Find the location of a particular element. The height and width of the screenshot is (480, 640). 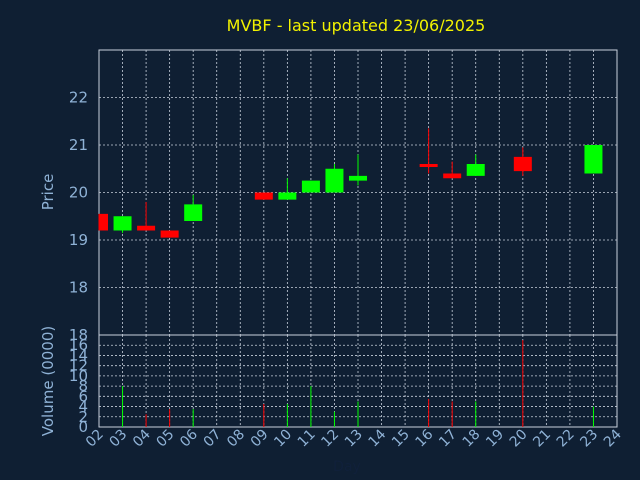

volume-axis-label: Volume (0000) is located at coordinates (48, 381).